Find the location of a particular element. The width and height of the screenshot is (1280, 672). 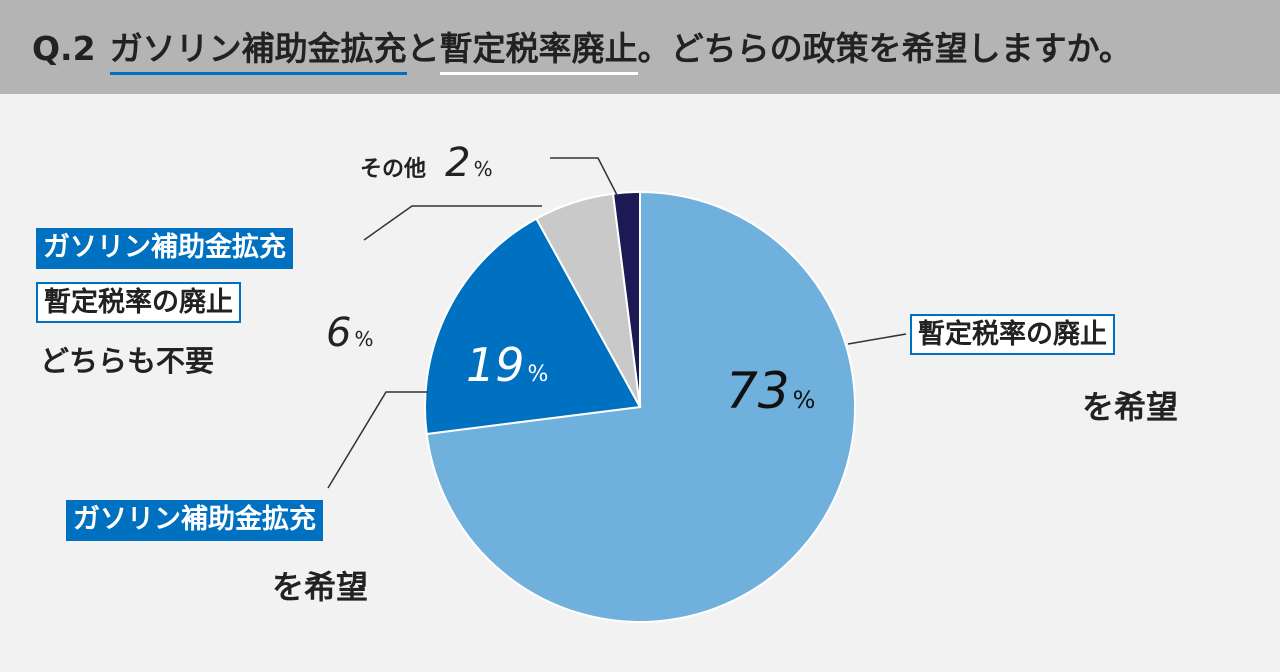

label-neither-box1: ガソリン補助金拡充 is located at coordinates (164, 248).